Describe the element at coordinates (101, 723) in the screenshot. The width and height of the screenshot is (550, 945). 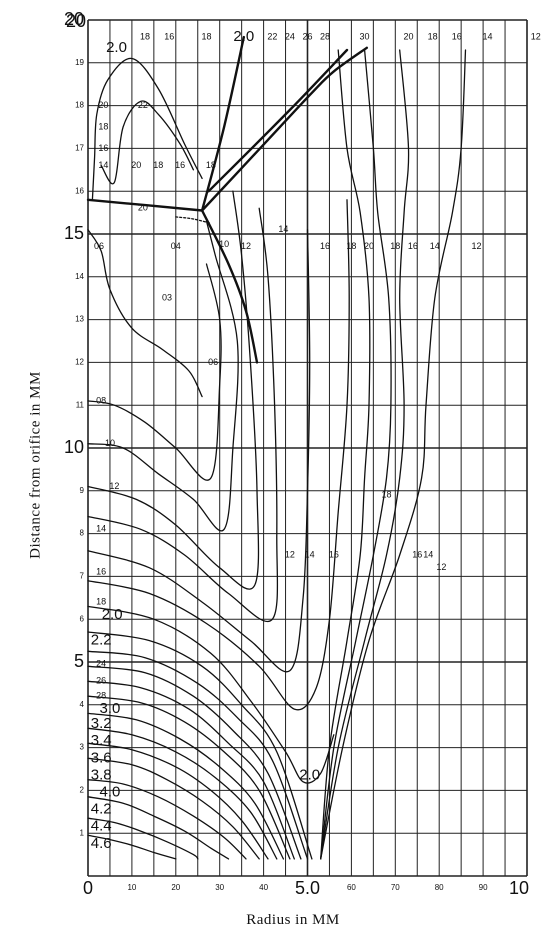
I see `contour-label: 3.2` at that location.